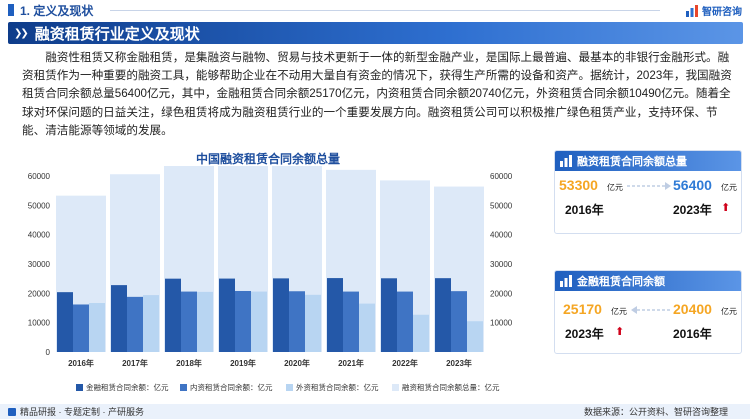 The image size is (750, 419). What do you see at coordinates (501, 235) in the screenshot?
I see `y-tick-right: 40000` at bounding box center [501, 235].